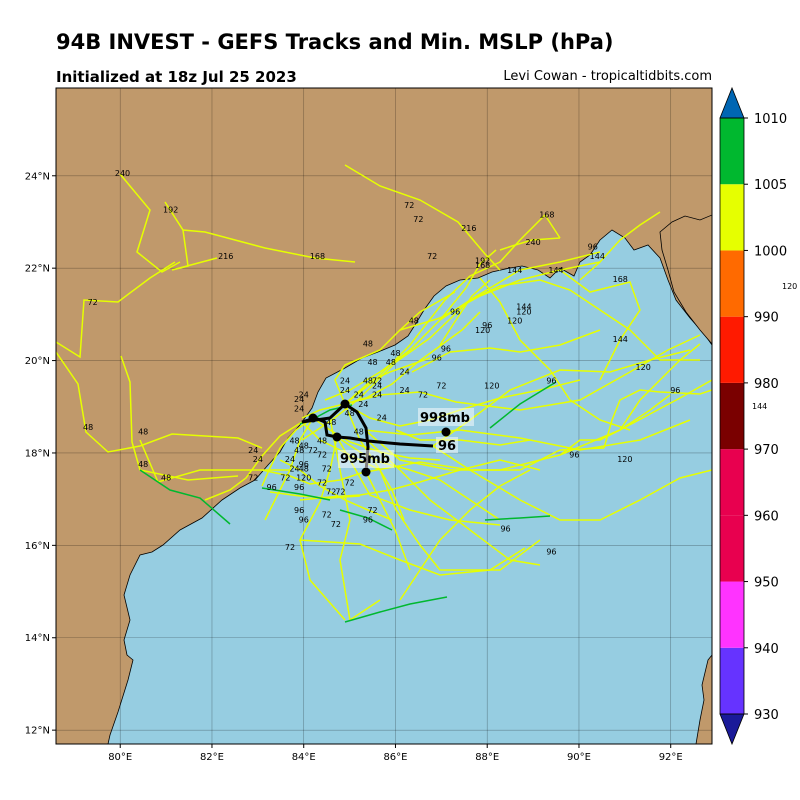 The width and height of the screenshot is (800, 800). I want to click on lon-tick-label: 90°E, so click(579, 757).